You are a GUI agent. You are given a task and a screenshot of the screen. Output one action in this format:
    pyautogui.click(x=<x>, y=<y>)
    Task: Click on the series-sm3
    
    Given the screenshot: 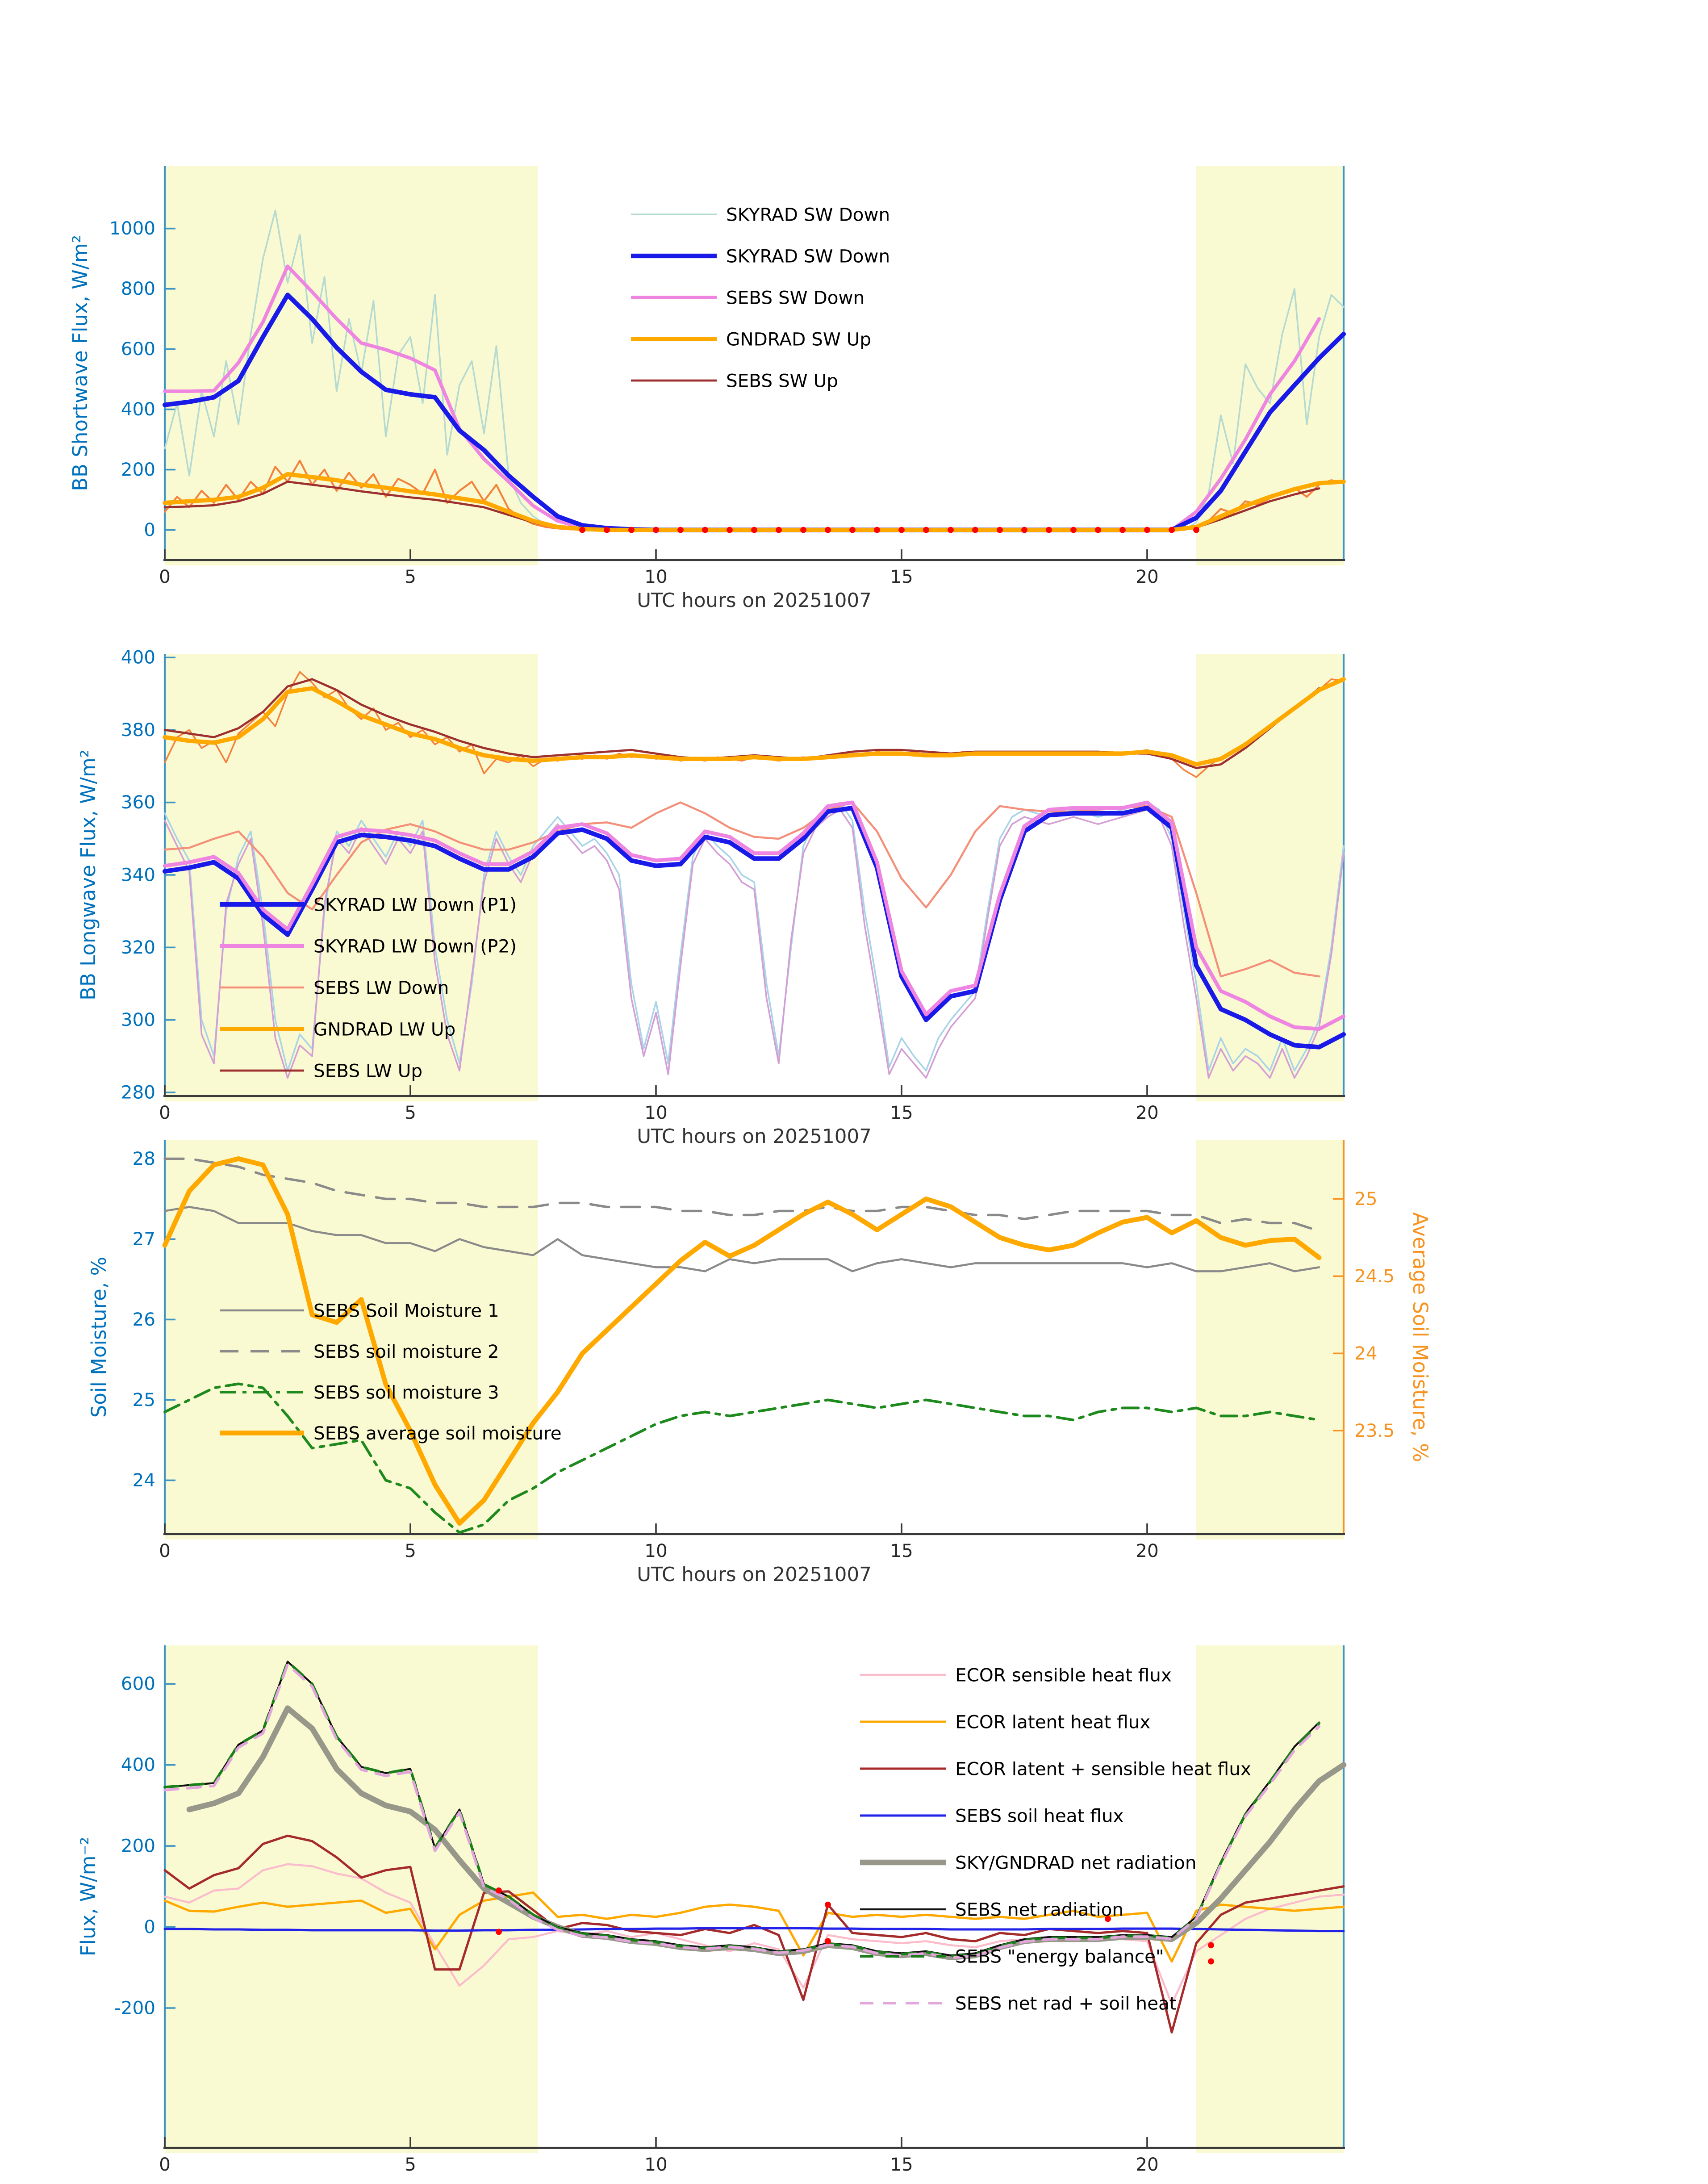 What is the action you would take?
    pyautogui.click(x=742, y=1458)
    